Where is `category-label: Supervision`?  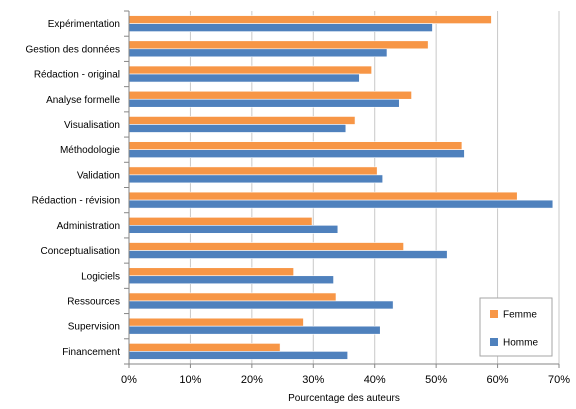
category-label: Supervision is located at coordinates (94, 327).